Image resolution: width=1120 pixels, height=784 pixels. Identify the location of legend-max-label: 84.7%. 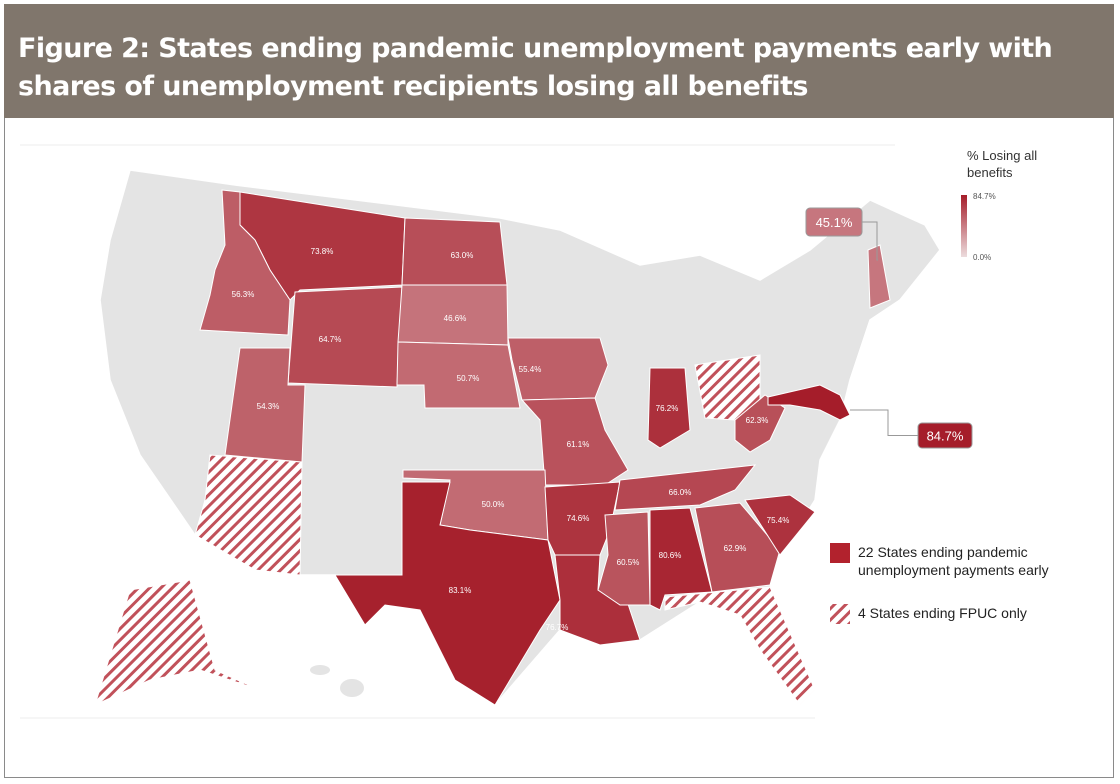
(984, 196).